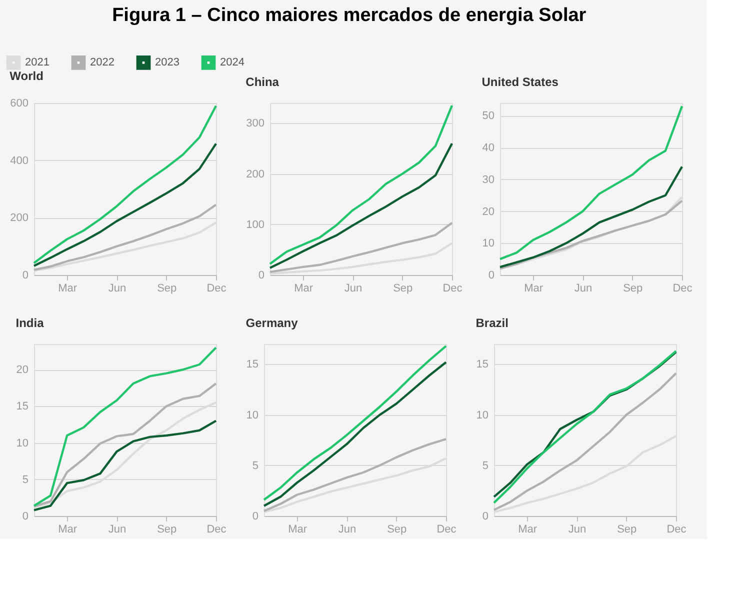 The height and width of the screenshot is (590, 755). What do you see at coordinates (167, 62) in the screenshot?
I see `legend-label: 2023` at bounding box center [167, 62].